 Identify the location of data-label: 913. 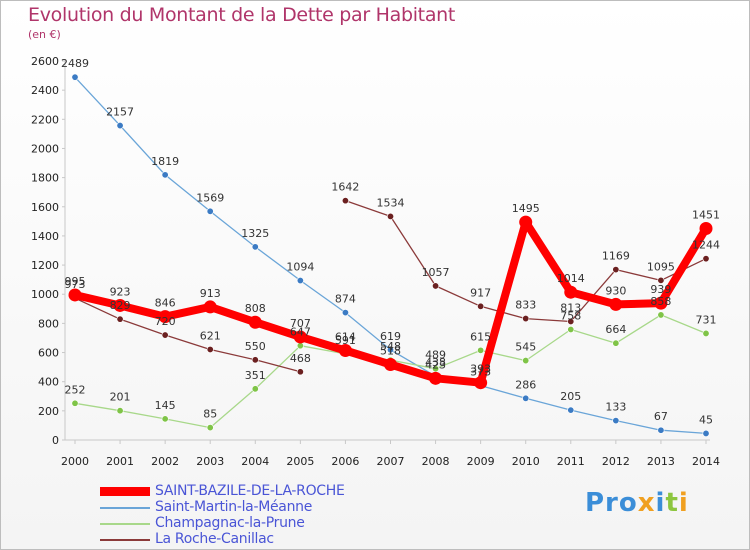
(210, 293).